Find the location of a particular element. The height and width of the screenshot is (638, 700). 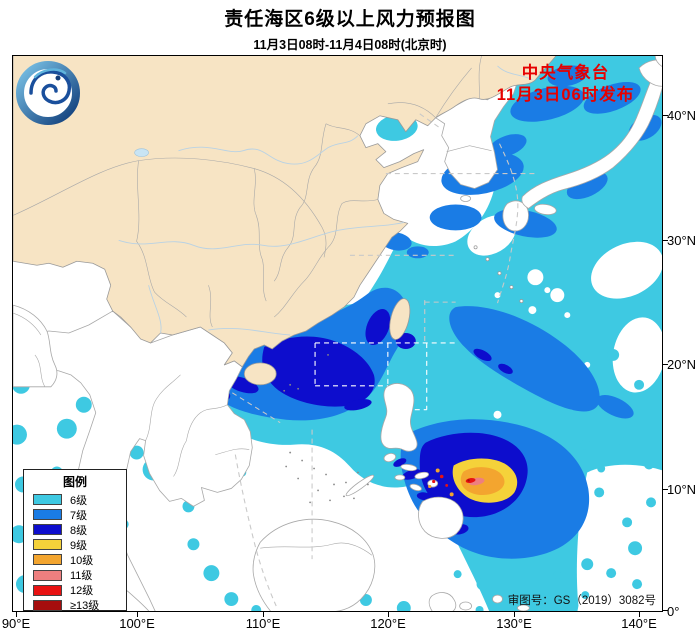

level6-swatch is located at coordinates (47, 500).